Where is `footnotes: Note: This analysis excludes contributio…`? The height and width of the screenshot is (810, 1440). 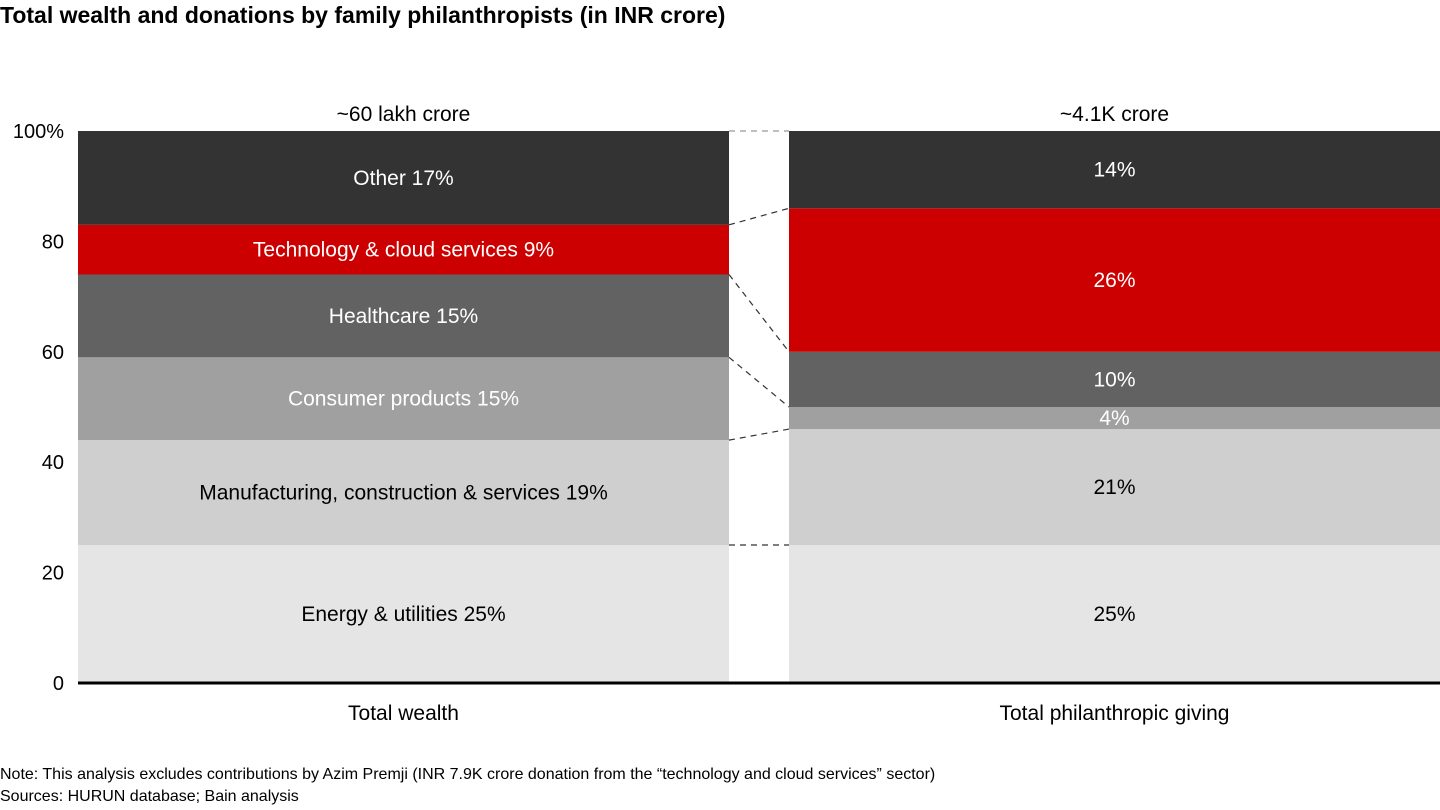
footnotes: Note: This analysis excludes contributio… is located at coordinates (467, 786).